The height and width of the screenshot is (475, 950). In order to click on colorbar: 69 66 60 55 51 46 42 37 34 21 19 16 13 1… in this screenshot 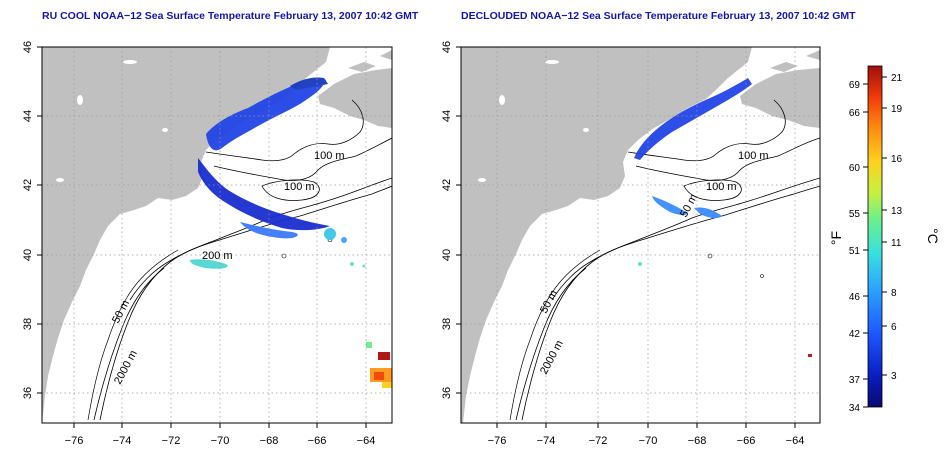, I will do `click(884, 239)`.